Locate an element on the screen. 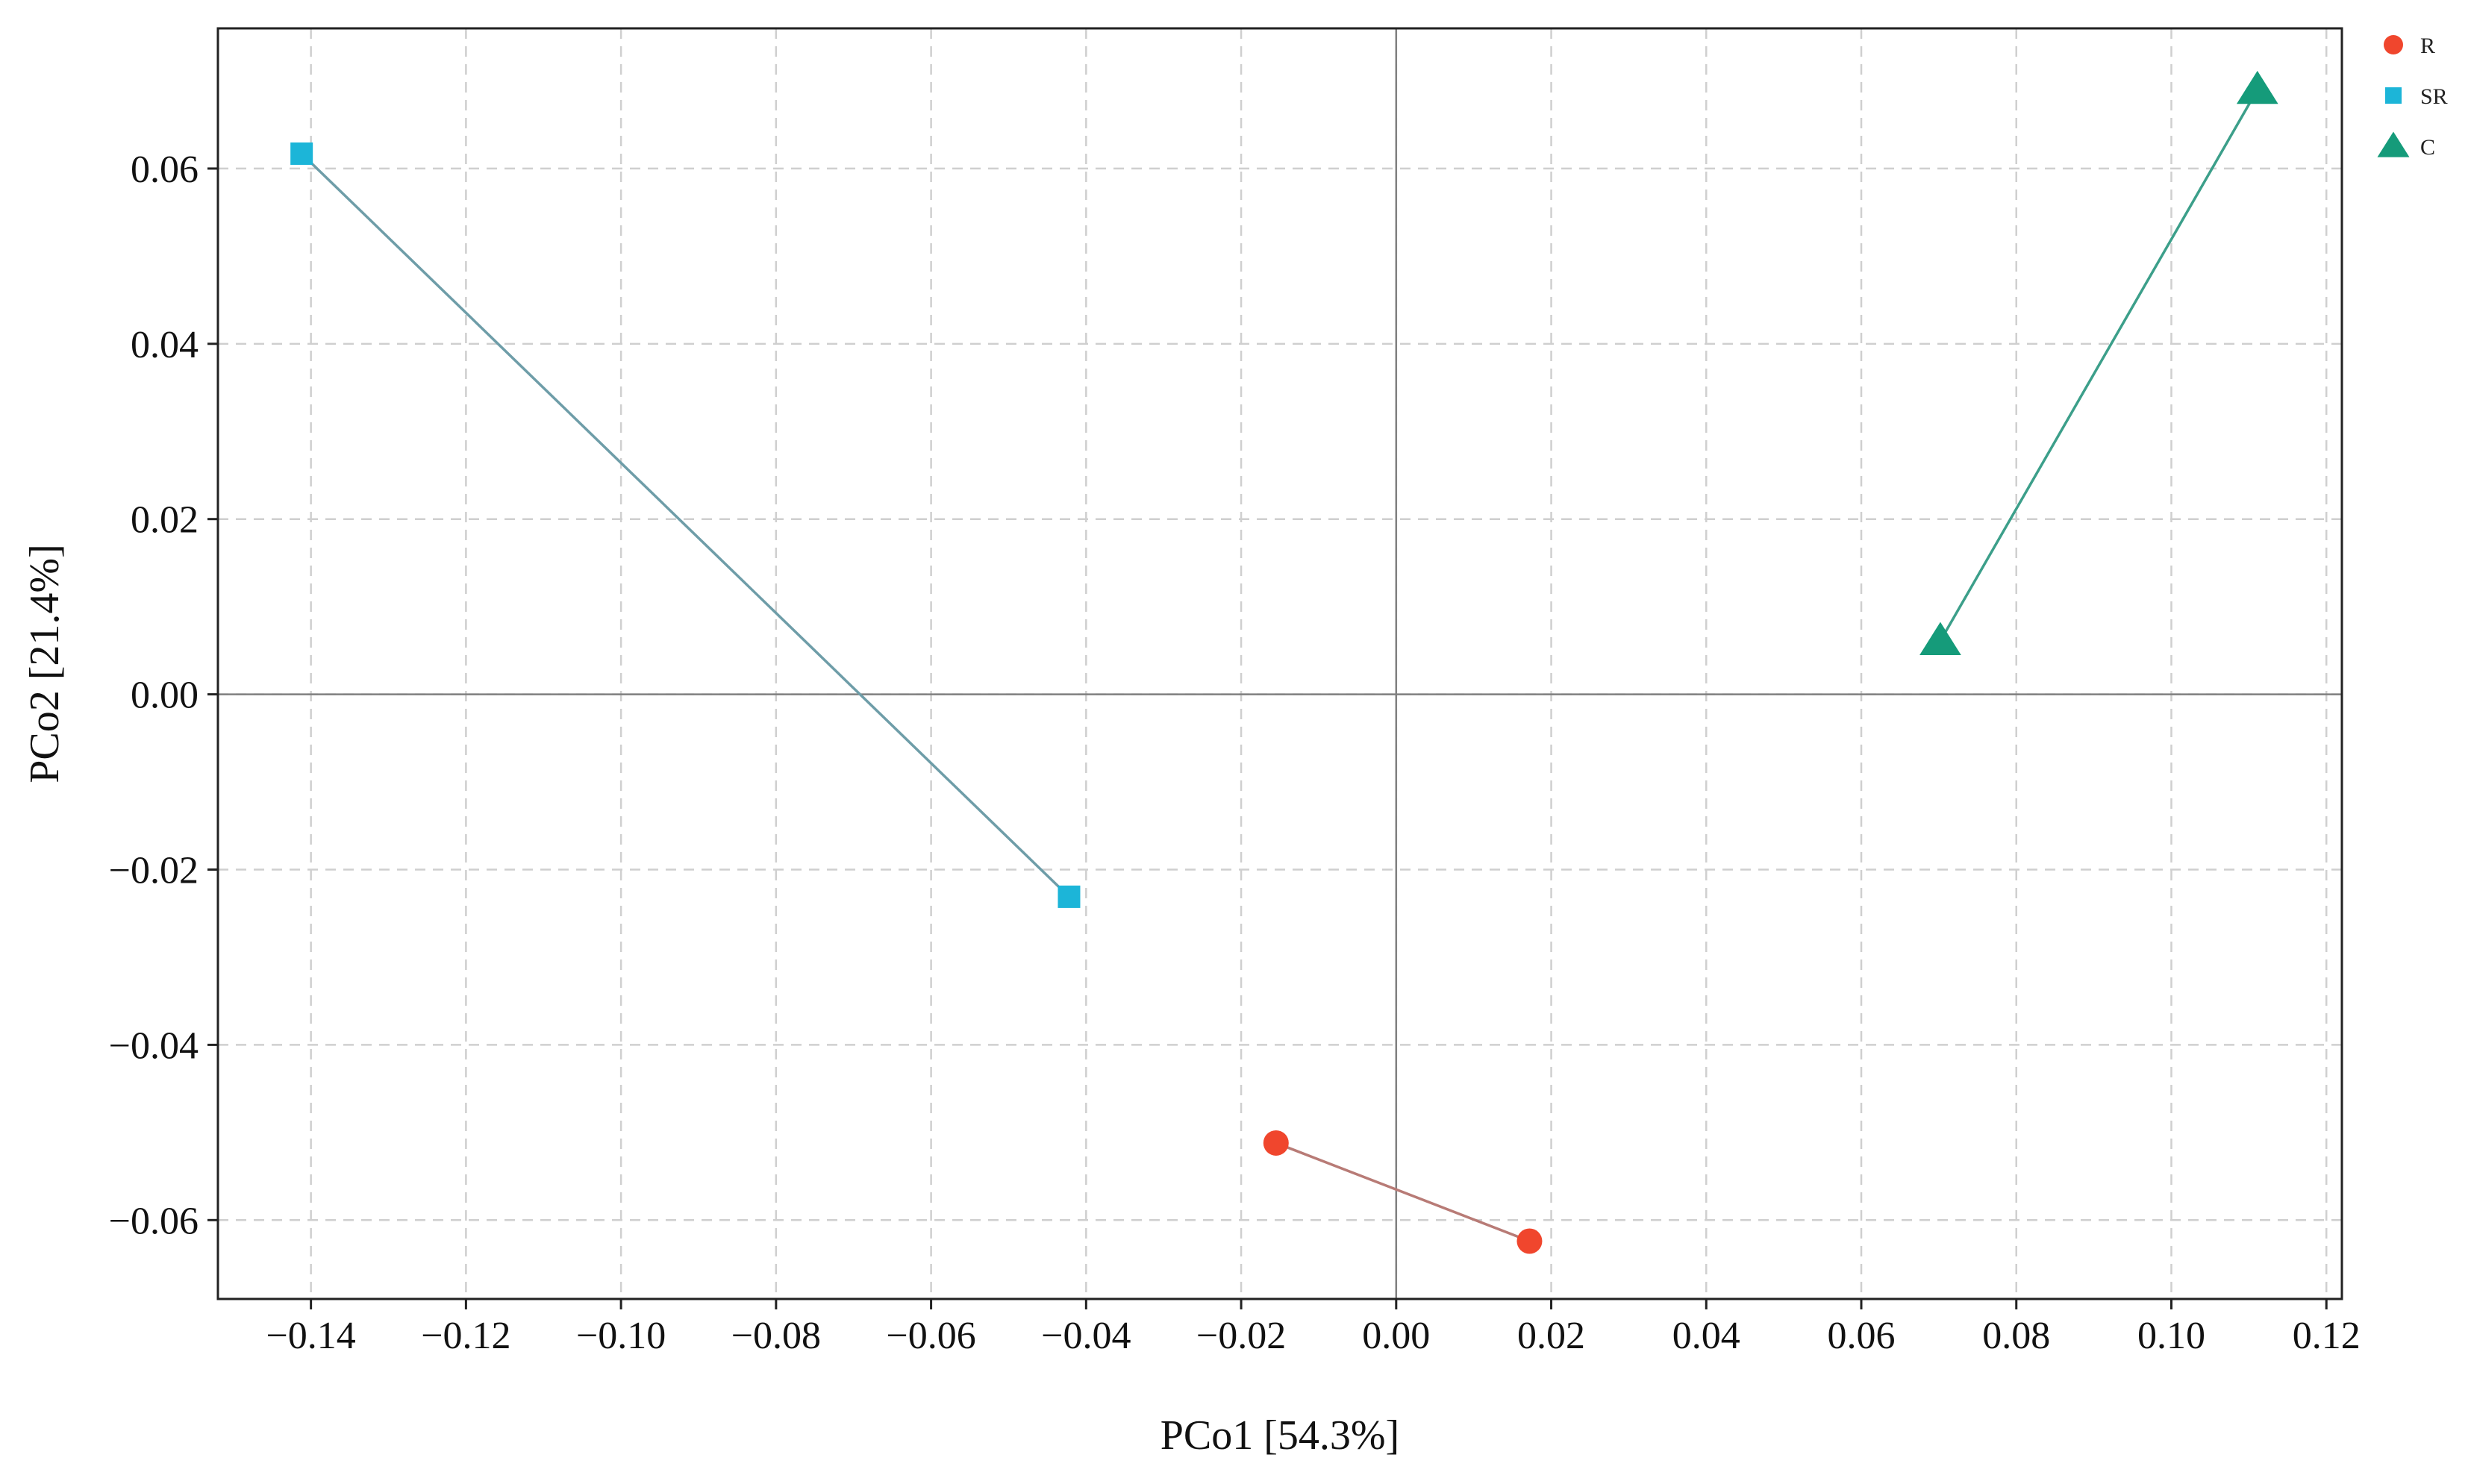 The image size is (2471, 1484). x-tick-label: 0.08 is located at coordinates (2016, 1336).